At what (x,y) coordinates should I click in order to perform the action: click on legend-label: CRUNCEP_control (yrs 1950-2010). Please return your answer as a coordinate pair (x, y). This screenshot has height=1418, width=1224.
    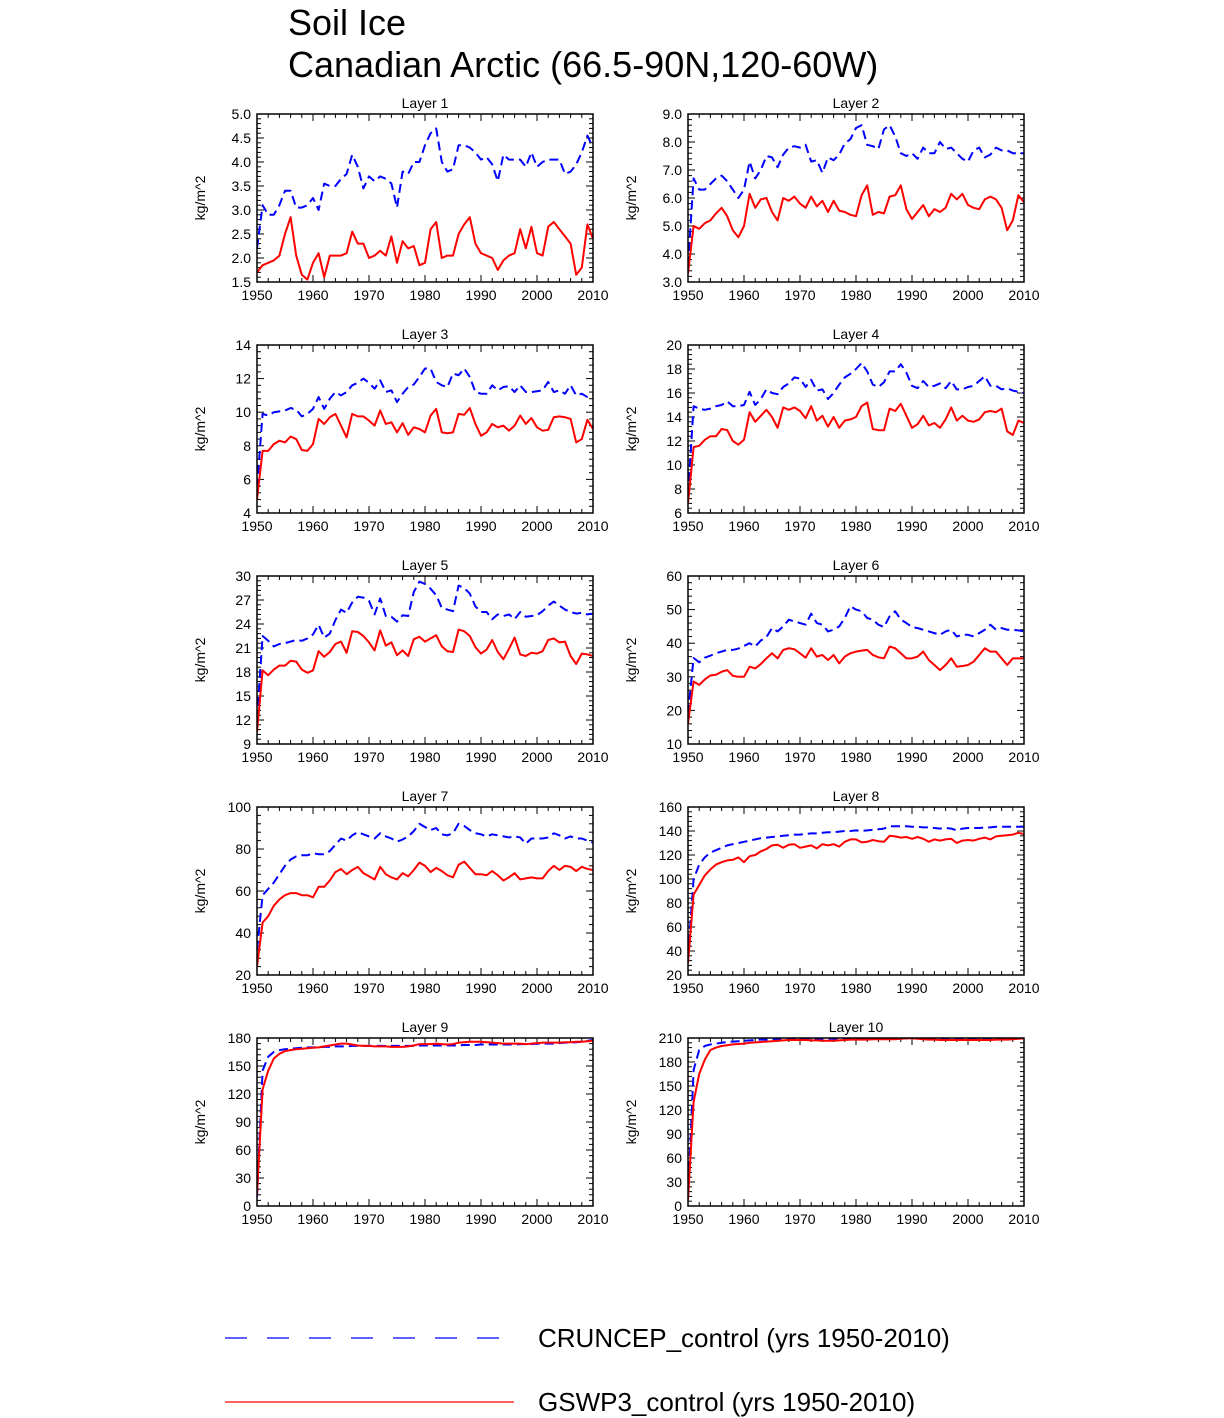
    Looking at the image, I should click on (744, 1338).